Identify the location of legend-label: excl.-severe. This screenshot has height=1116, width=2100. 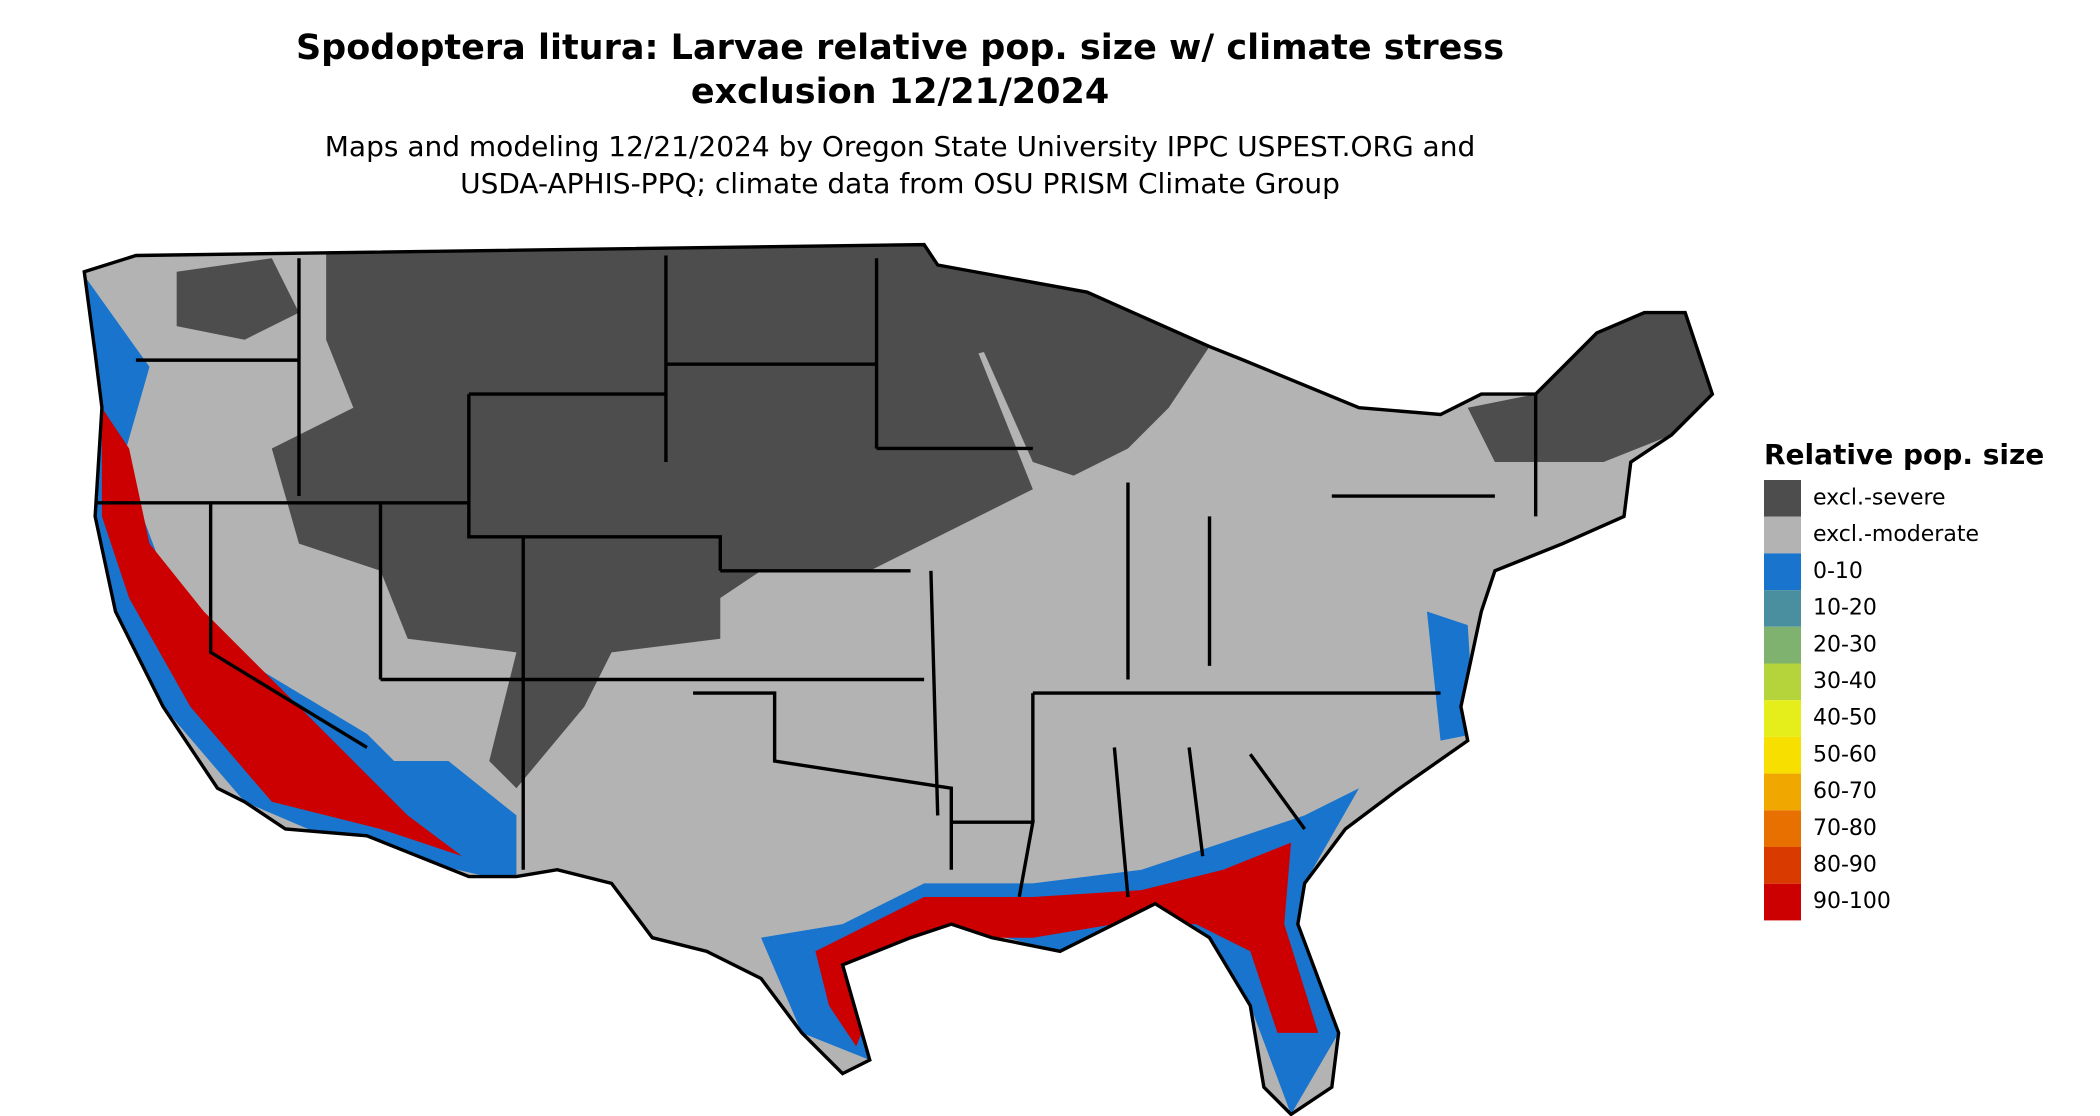
(1879, 498).